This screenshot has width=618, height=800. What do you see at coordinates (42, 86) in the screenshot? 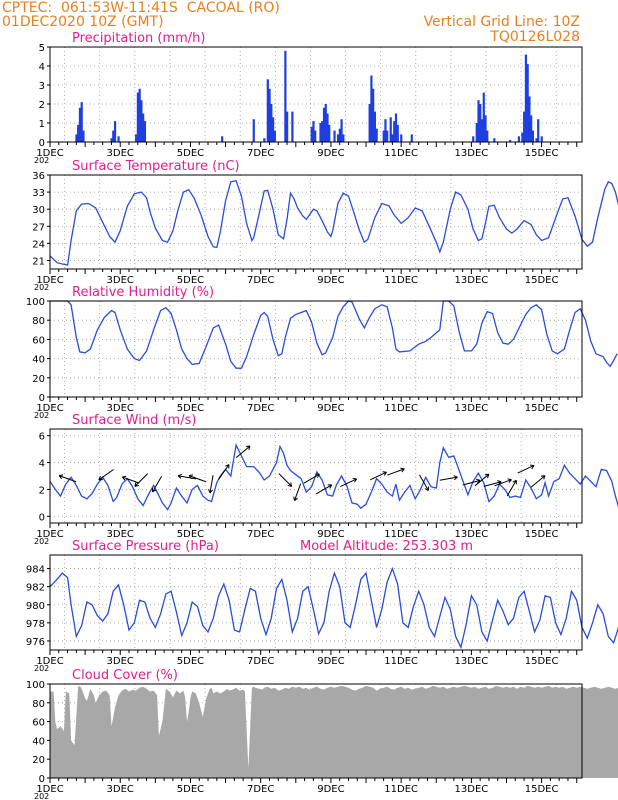
I see `y-tick-label: 3` at bounding box center [42, 86].